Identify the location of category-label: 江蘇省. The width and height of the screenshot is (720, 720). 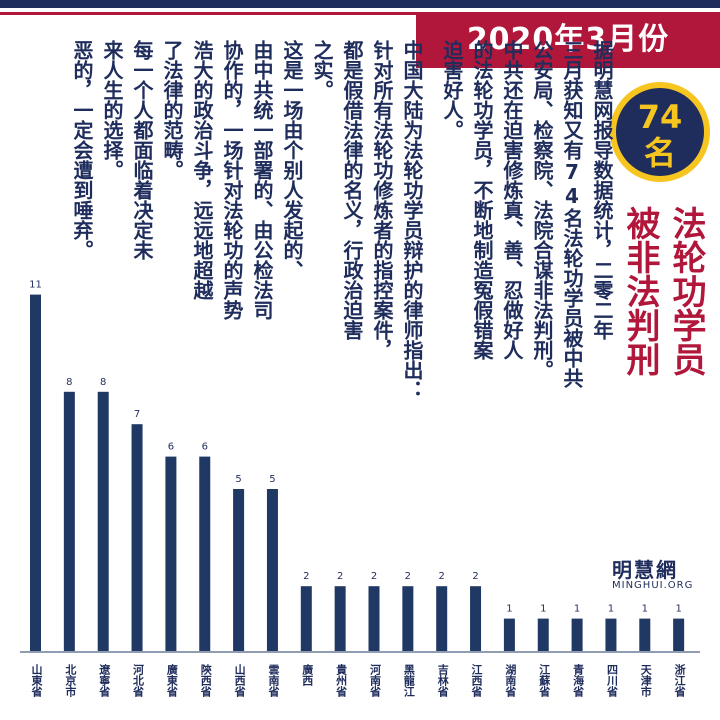
(544, 680).